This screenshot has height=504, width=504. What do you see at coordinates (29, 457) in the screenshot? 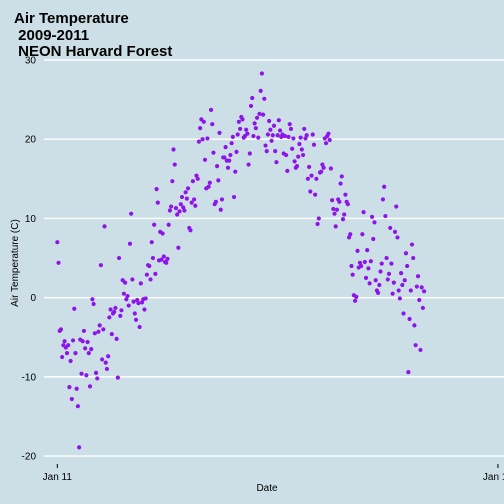
I see `y-tick-label: -20` at bounding box center [29, 457].